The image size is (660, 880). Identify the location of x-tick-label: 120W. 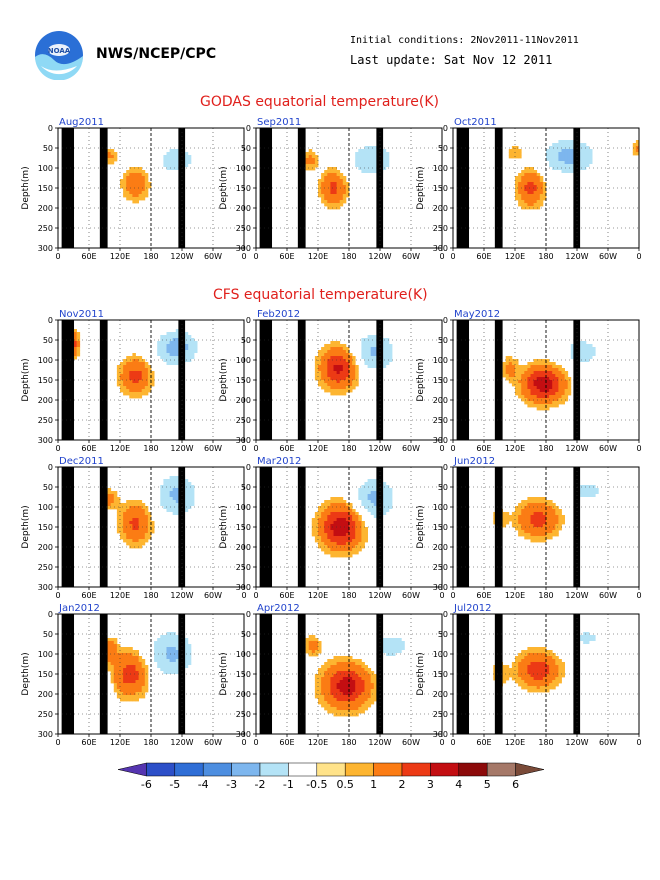
(576, 256).